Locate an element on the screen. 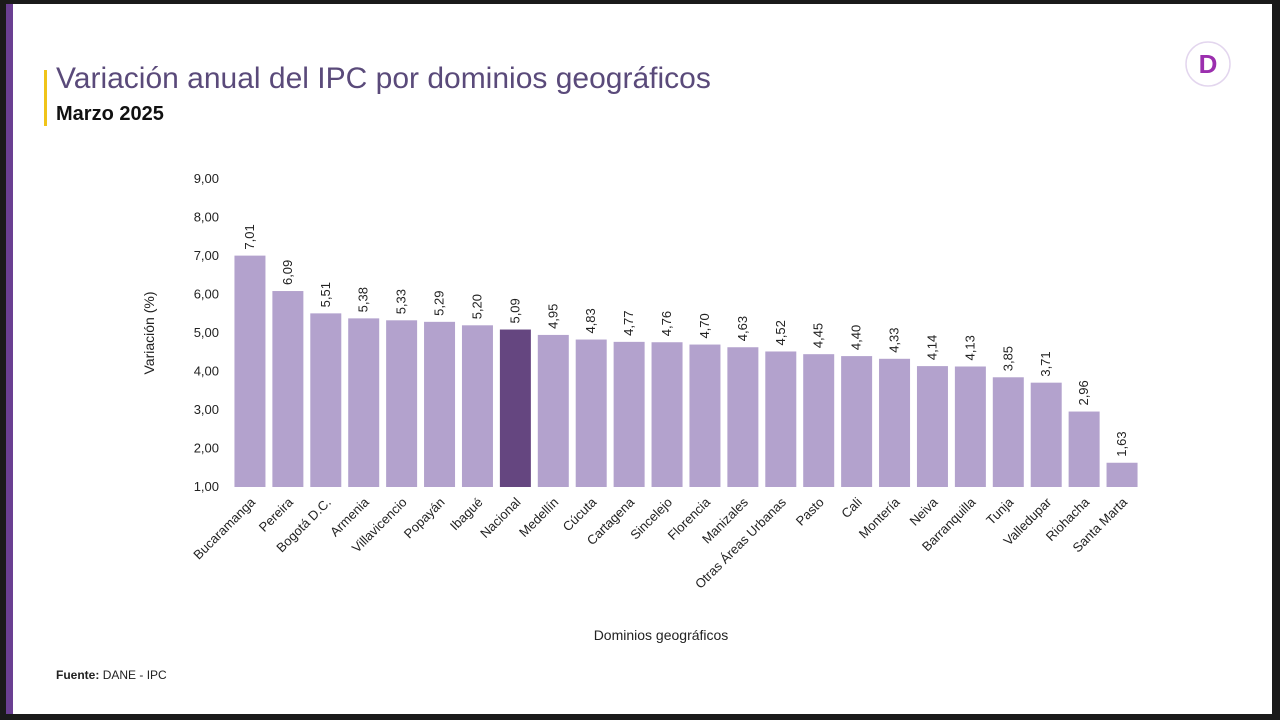  title-accent-bar is located at coordinates (45, 98).